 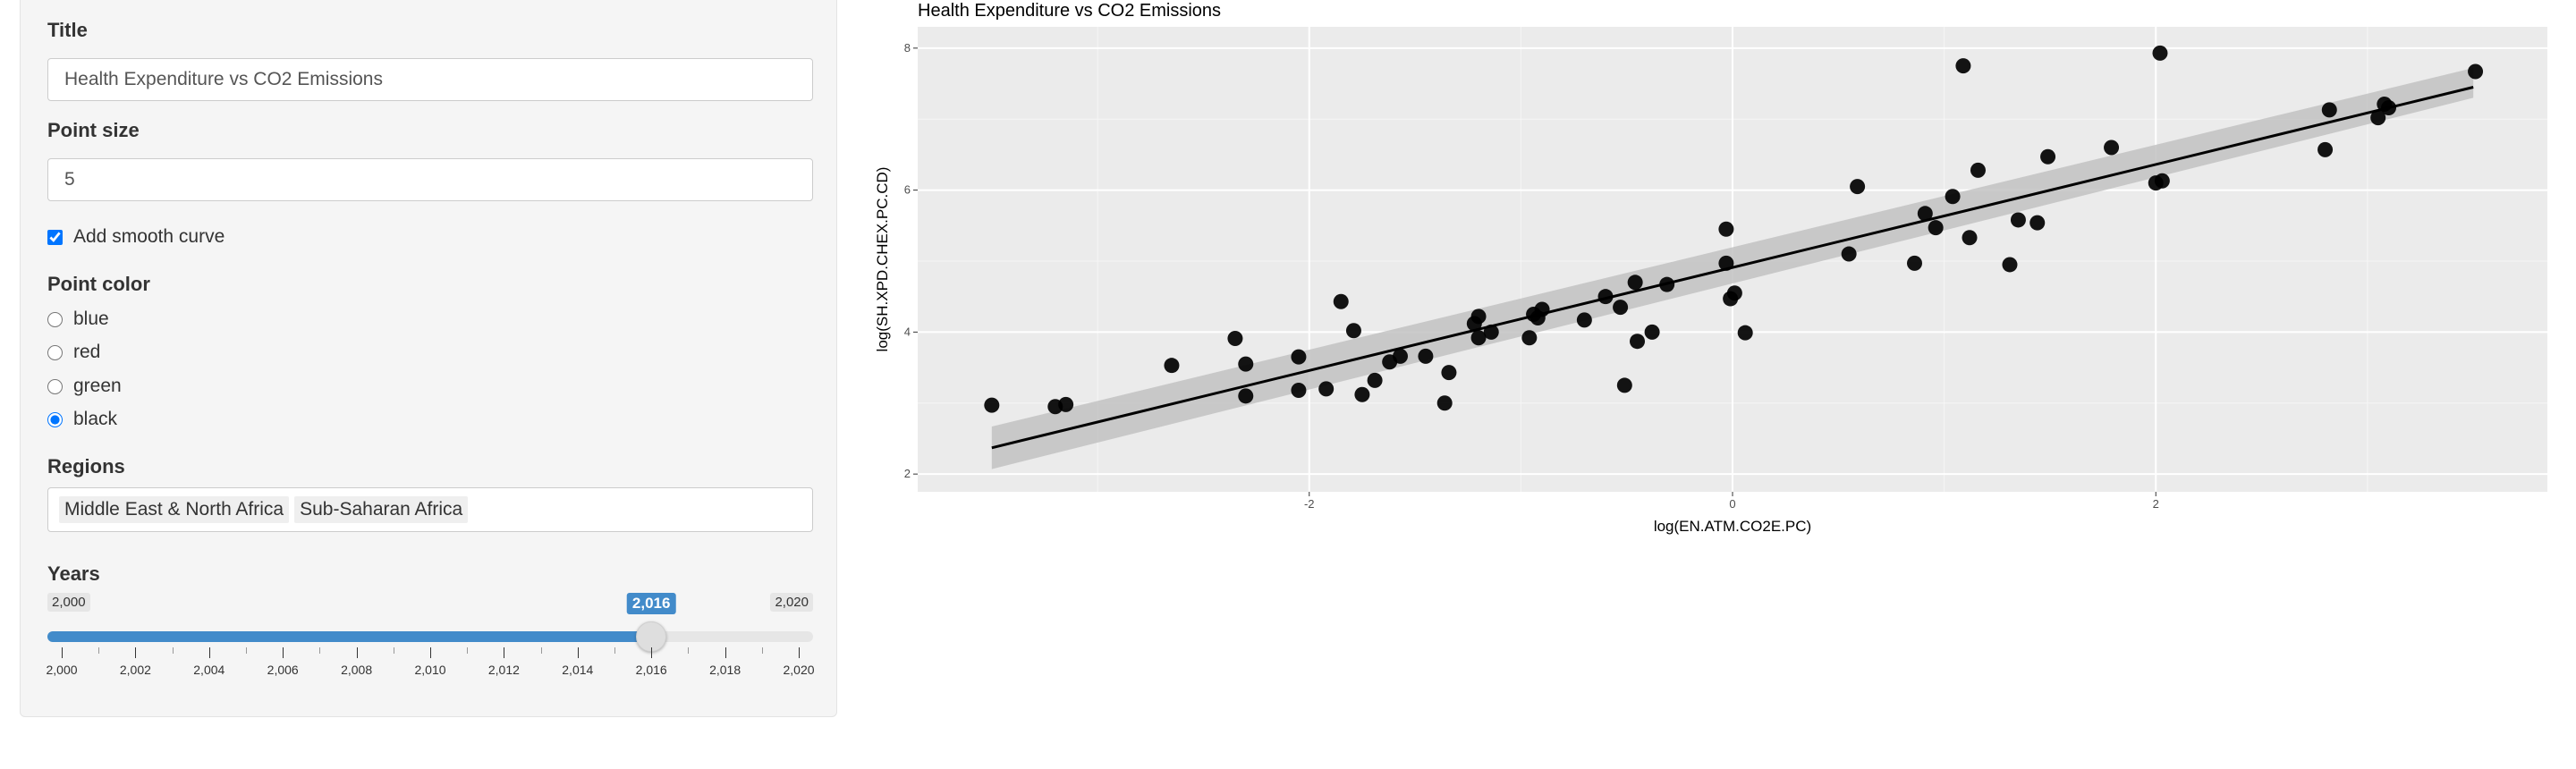 What do you see at coordinates (430, 179) in the screenshot?
I see `point-size-input` at bounding box center [430, 179].